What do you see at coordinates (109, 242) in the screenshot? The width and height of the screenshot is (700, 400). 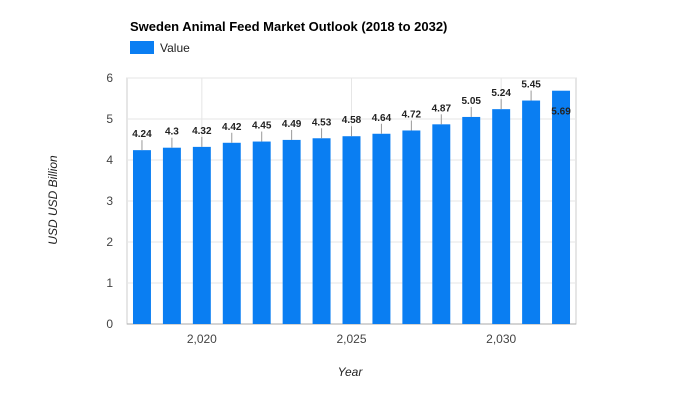 I see `y-tick-label: 2` at bounding box center [109, 242].